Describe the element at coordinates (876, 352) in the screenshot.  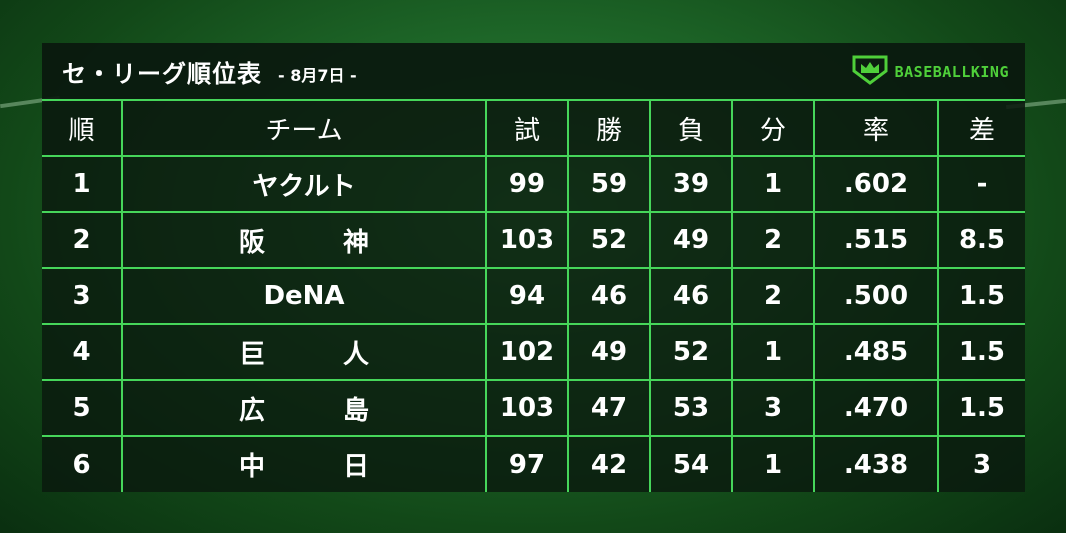
I see `pct-cell: .485` at that location.